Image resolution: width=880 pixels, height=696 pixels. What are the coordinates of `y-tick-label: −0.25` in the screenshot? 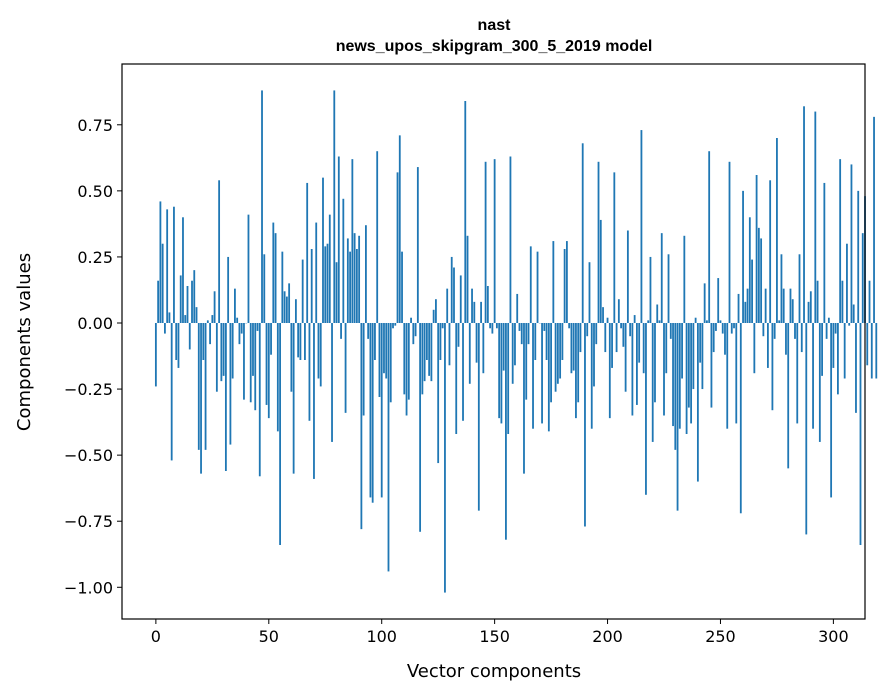 It's located at (88, 389).